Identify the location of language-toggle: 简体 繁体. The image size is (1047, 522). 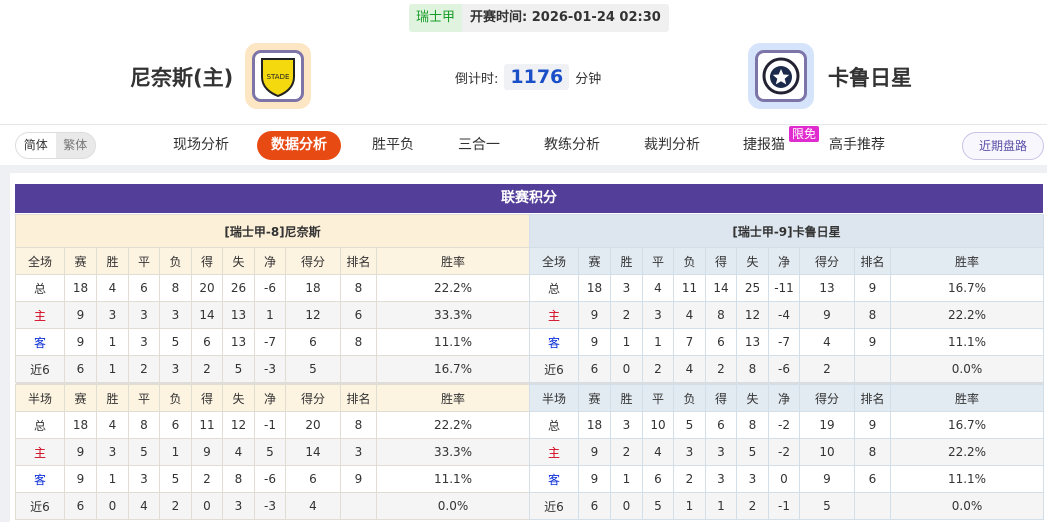
(55, 145).